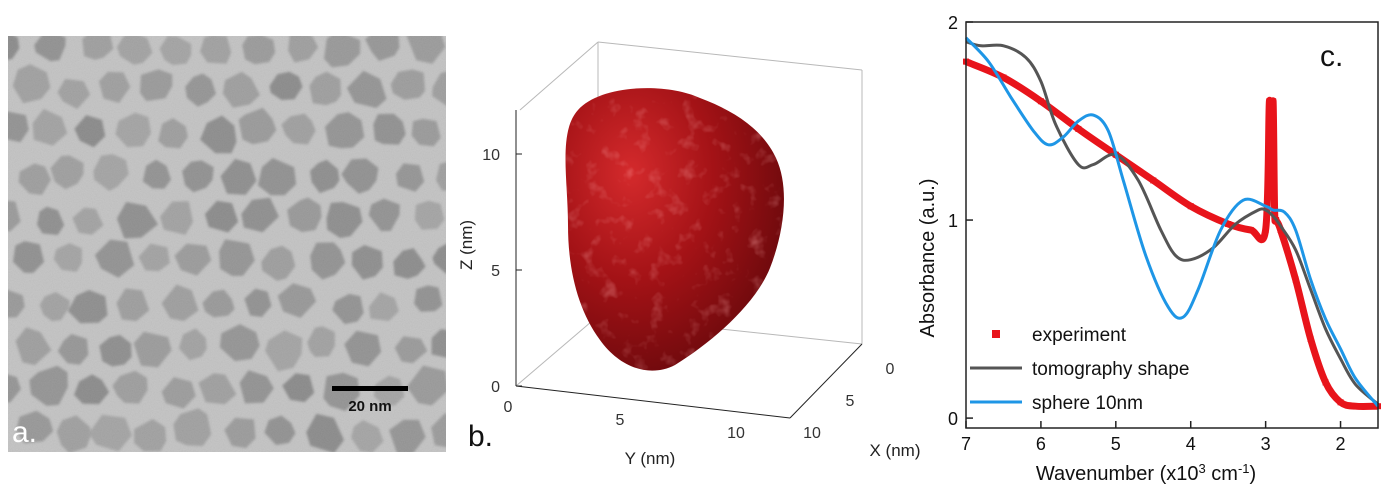 The height and width of the screenshot is (494, 1384). Describe the element at coordinates (1266, 444) in the screenshot. I see `x-tick-label: 3` at that location.